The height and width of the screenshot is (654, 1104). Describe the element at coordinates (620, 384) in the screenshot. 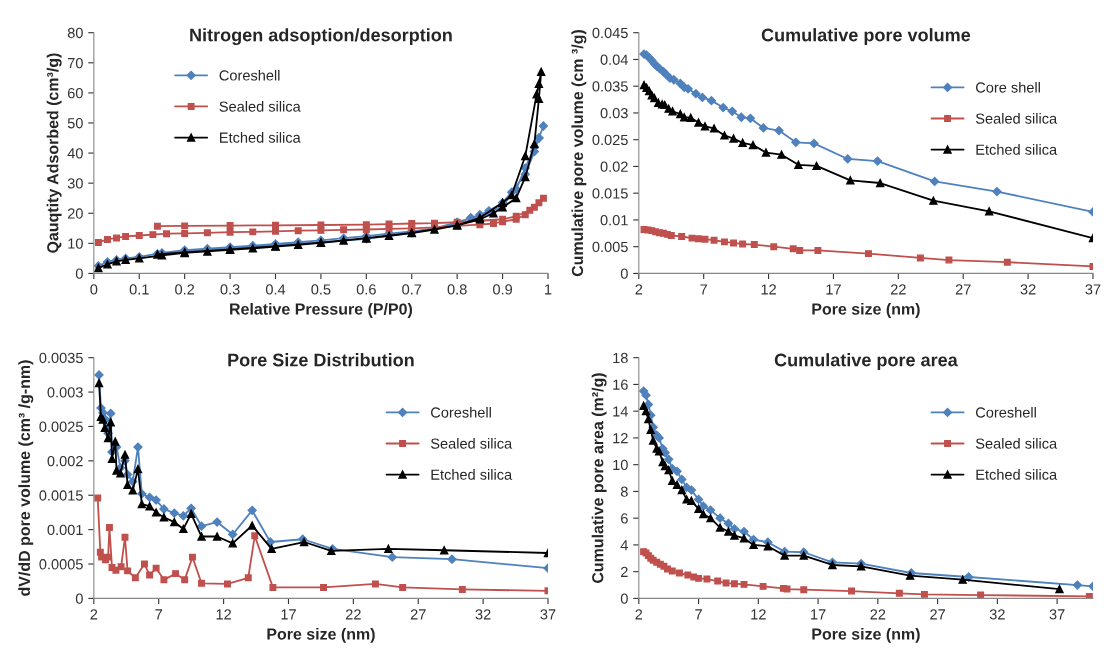

I see `y-tick-label: 16` at that location.